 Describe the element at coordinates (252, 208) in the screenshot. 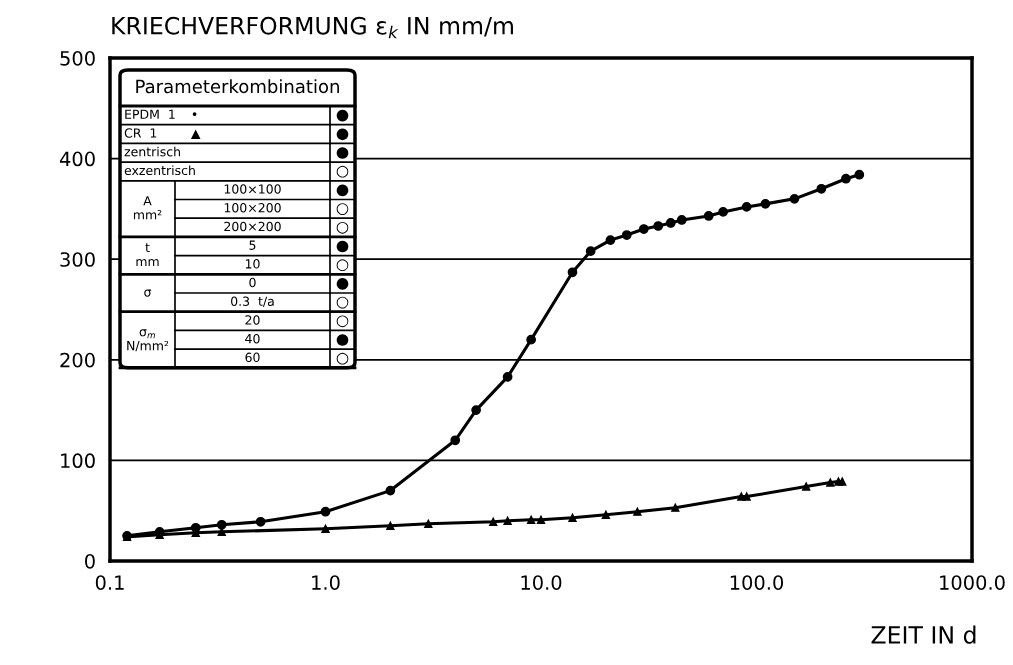

I see `annotation: 100×200` at that location.